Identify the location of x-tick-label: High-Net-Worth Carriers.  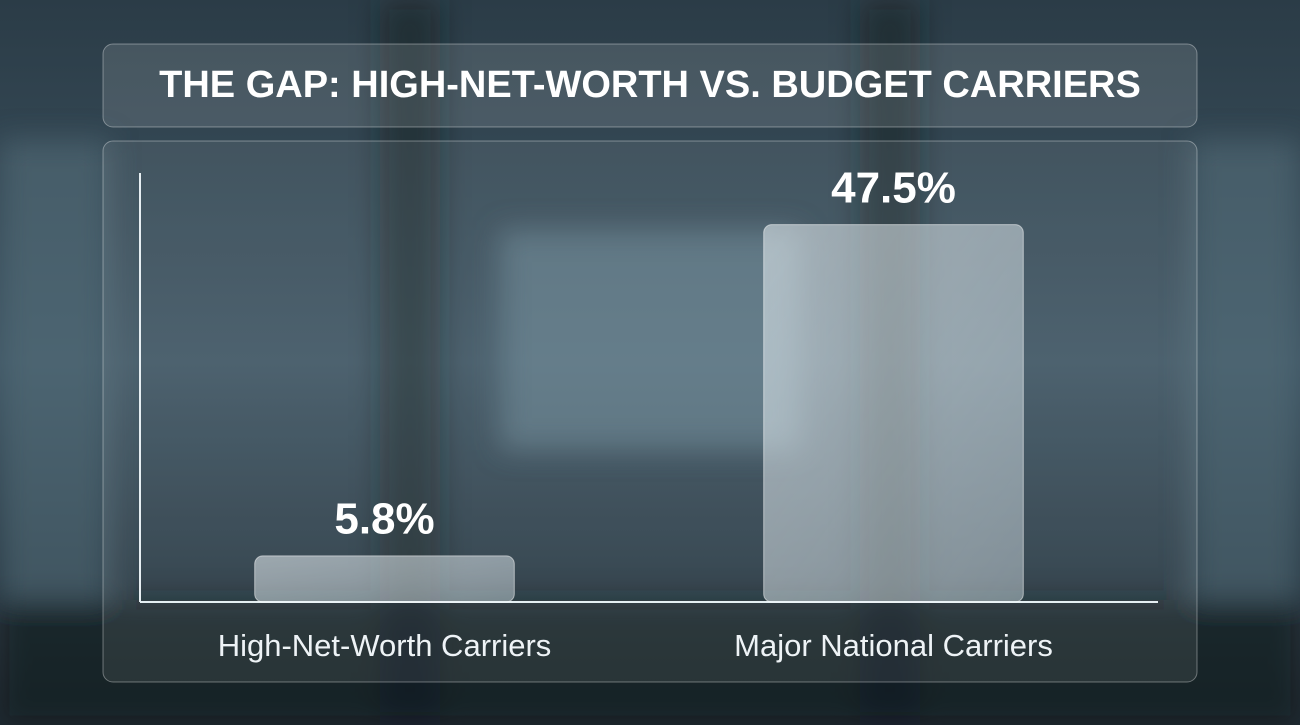
(385, 645).